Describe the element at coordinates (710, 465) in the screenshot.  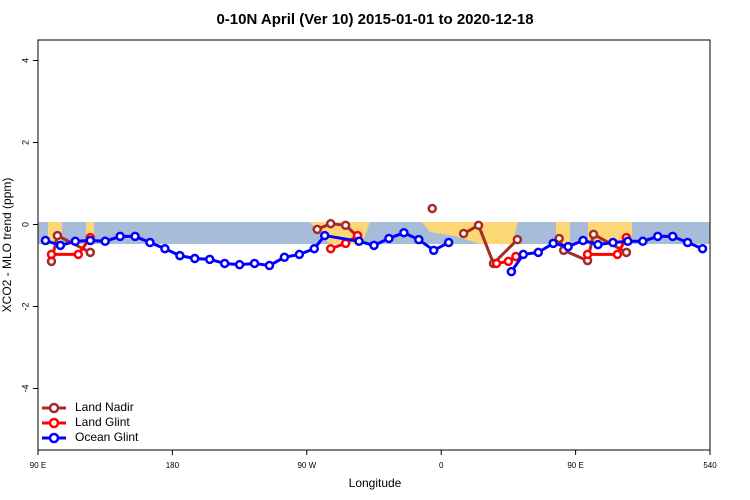
I see `x-tick-label: 540` at that location.